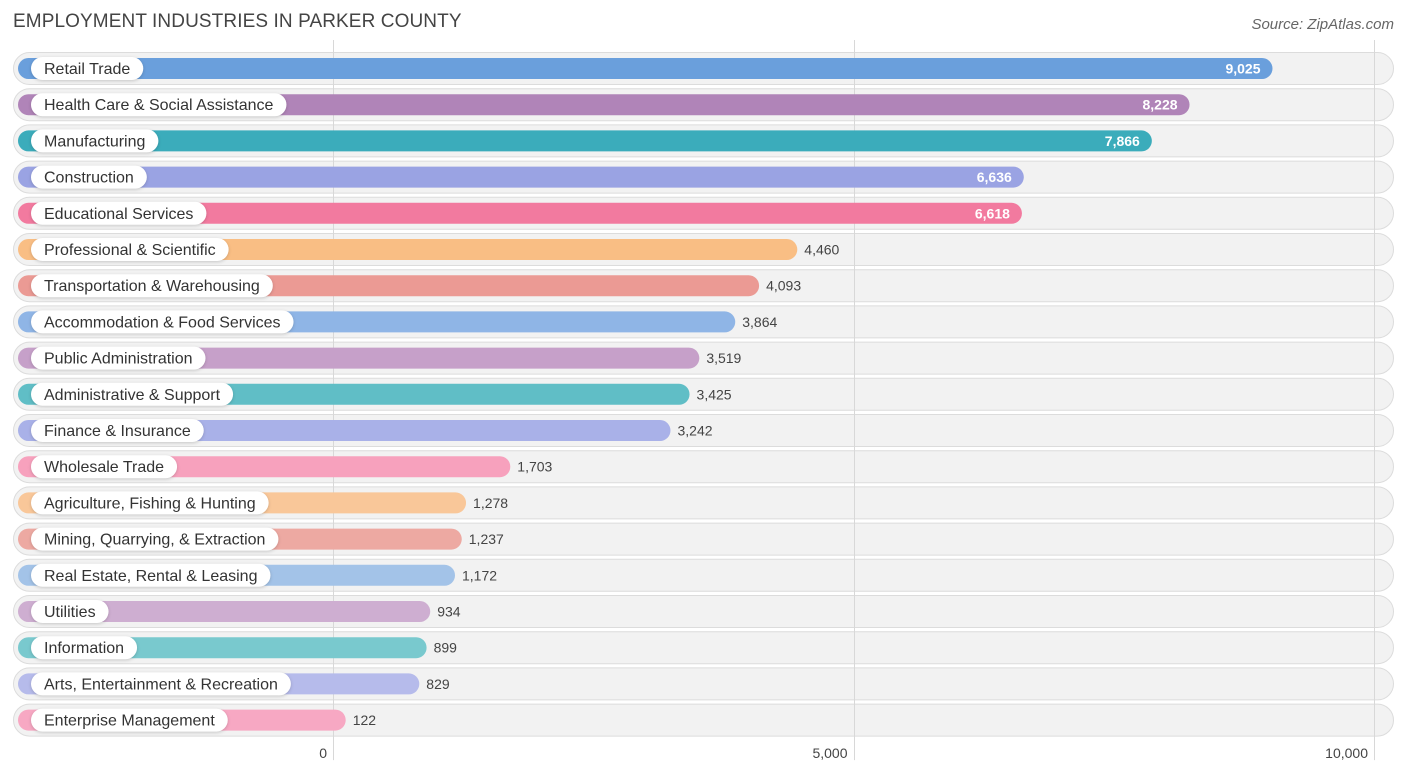  Describe the element at coordinates (1322, 24) in the screenshot. I see `chart-source: Source: ZipAtlas.com` at that location.